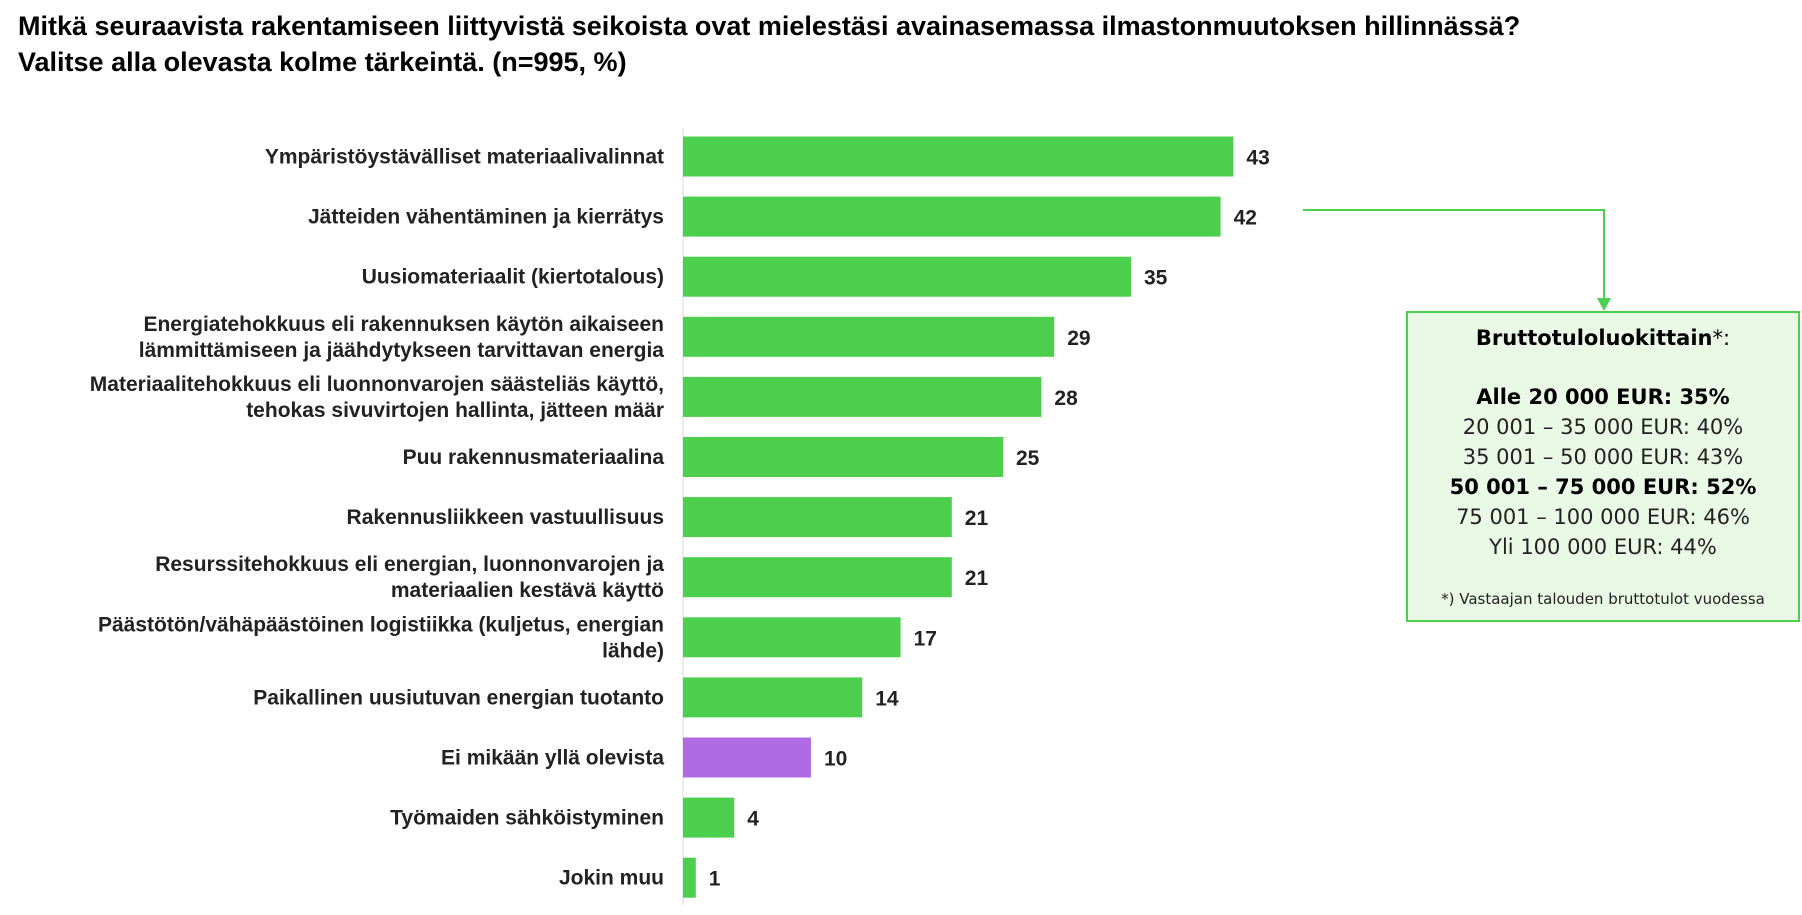 This screenshot has height=915, width=1802. I want to click on data-label: 17, so click(925, 638).